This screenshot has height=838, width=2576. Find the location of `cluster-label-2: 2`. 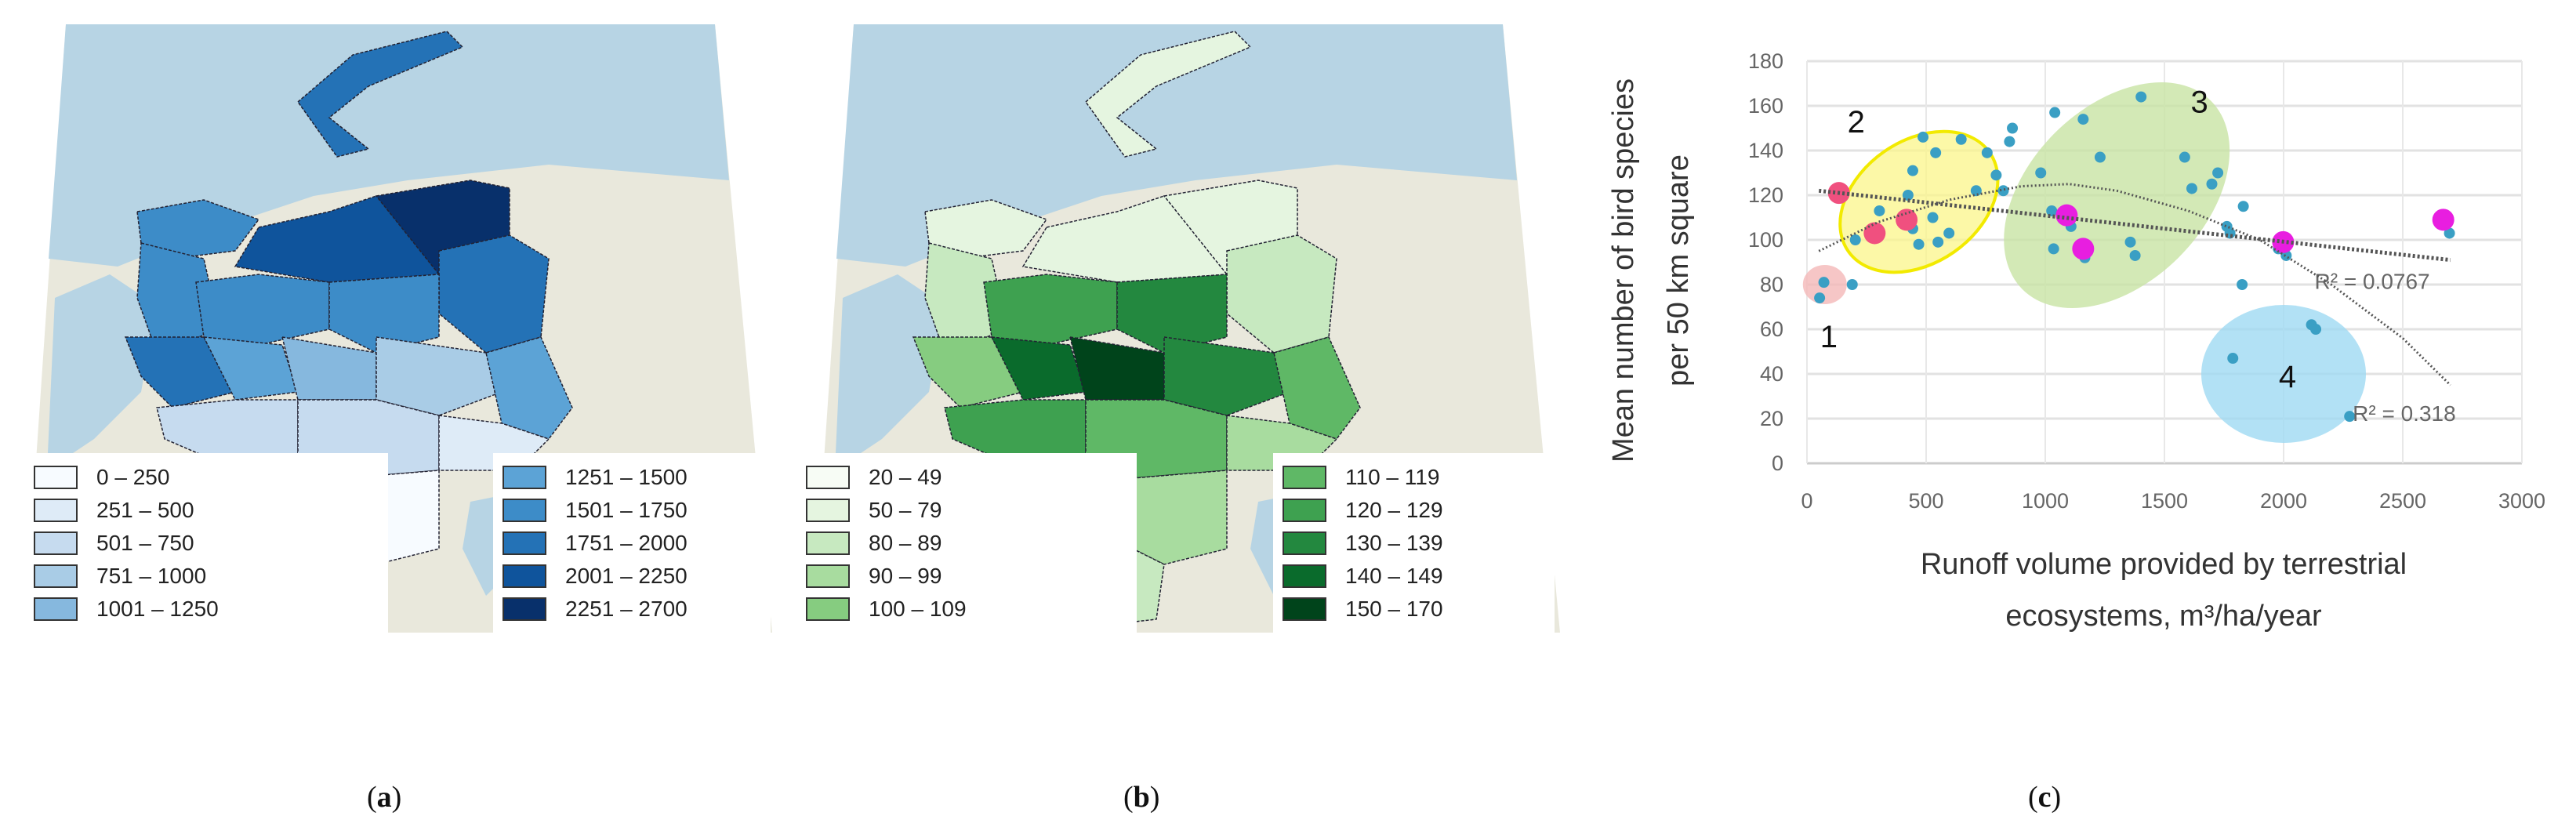

cluster-label-2: 2 is located at coordinates (1857, 122).